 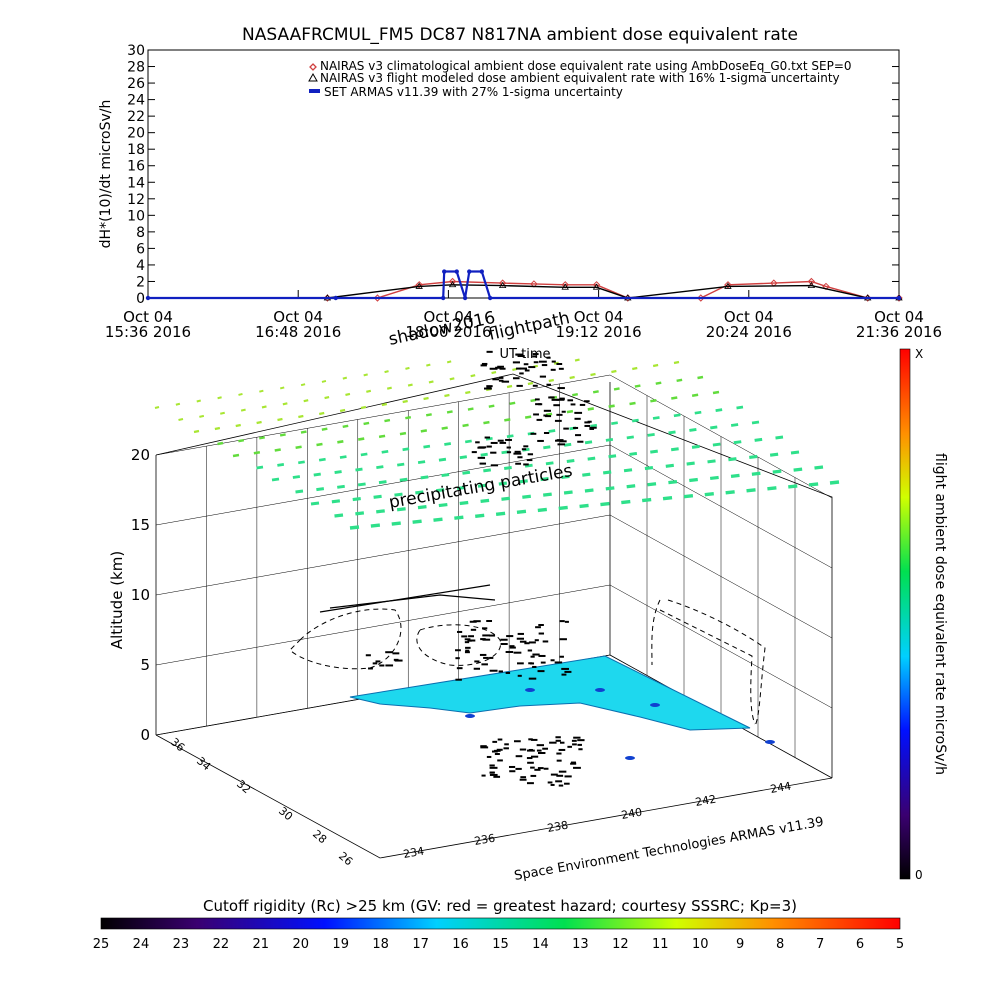 What do you see at coordinates (314, 91) in the screenshot?
I see `legend-marker-dot` at bounding box center [314, 91].